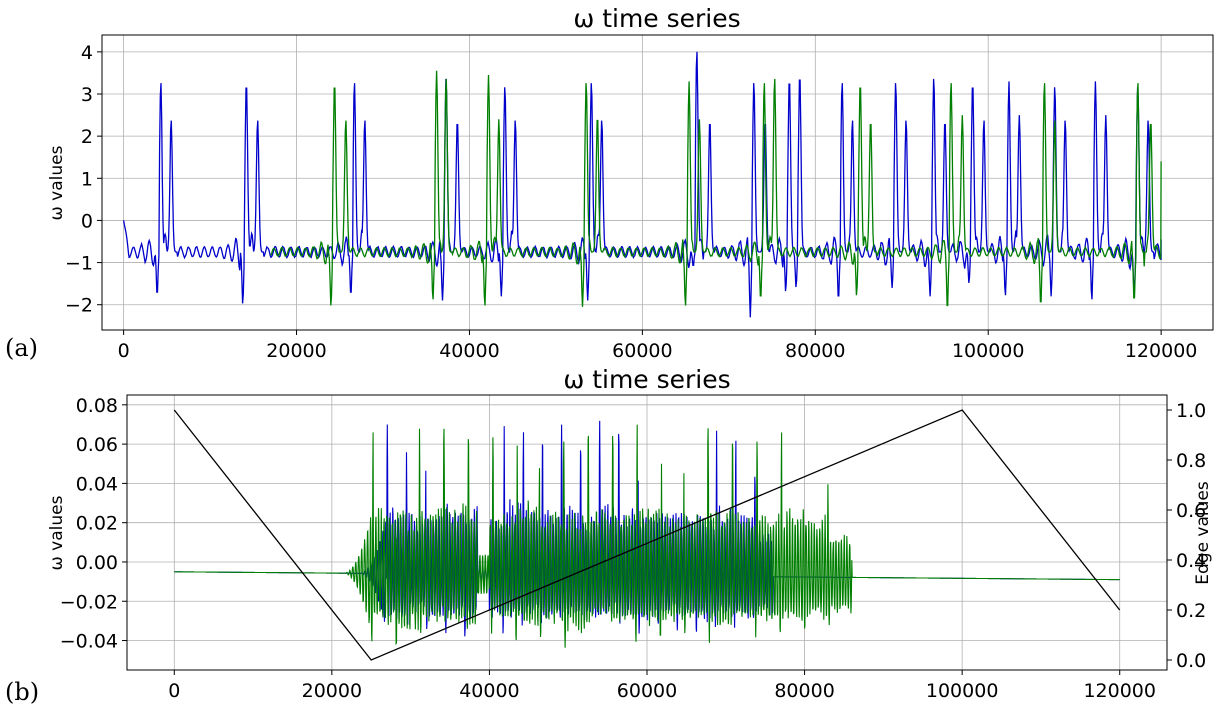  What do you see at coordinates (22, 692) in the screenshot?
I see `panel-label-b: (b)` at bounding box center [22, 692].